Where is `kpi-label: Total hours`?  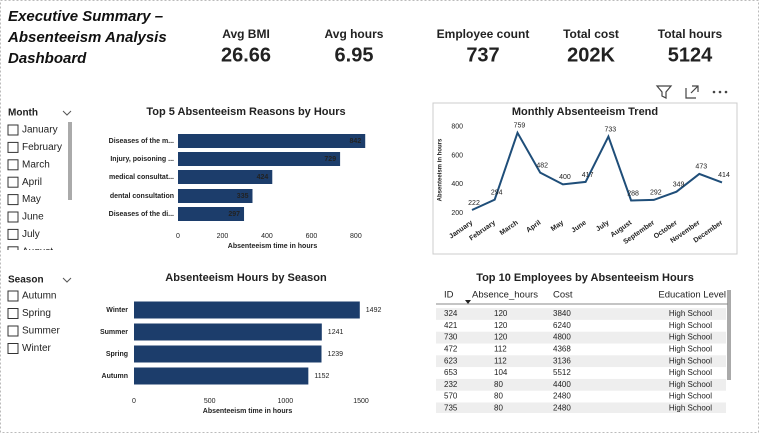
kpi-label: Total hours is located at coordinates (690, 34).